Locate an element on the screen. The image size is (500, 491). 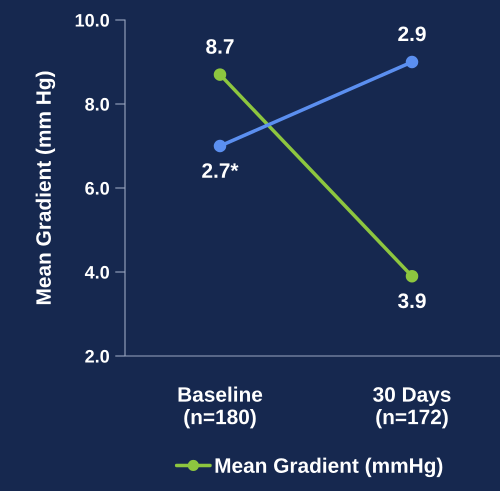
y-tick-label: 10.0 is located at coordinates (92, 20).